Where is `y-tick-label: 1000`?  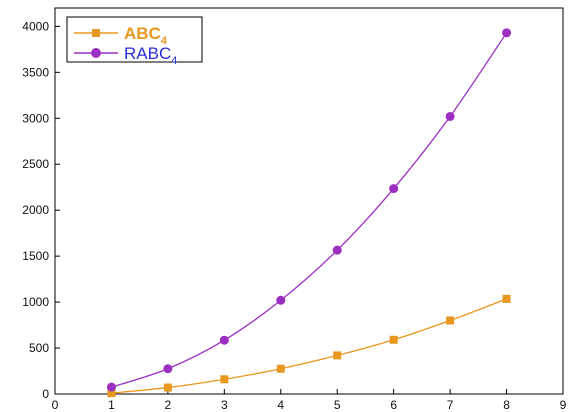
y-tick-label: 1000 is located at coordinates (35, 302).